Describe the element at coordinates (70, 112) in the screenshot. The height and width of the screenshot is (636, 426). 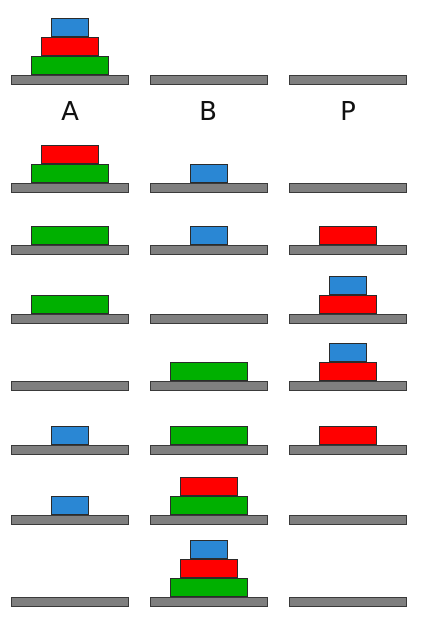
I see `peg-label-a: A` at that location.